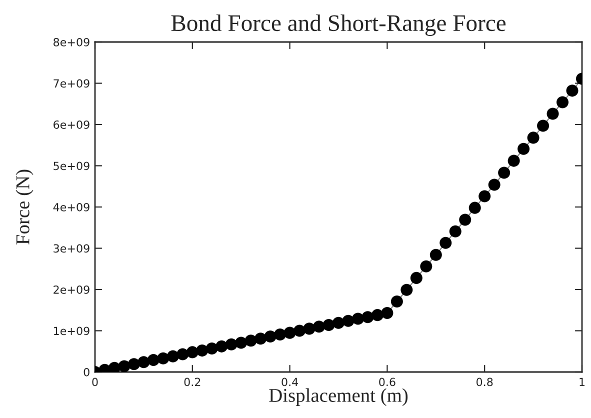  I want to click on x-tick-label: 0, so click(95, 382).